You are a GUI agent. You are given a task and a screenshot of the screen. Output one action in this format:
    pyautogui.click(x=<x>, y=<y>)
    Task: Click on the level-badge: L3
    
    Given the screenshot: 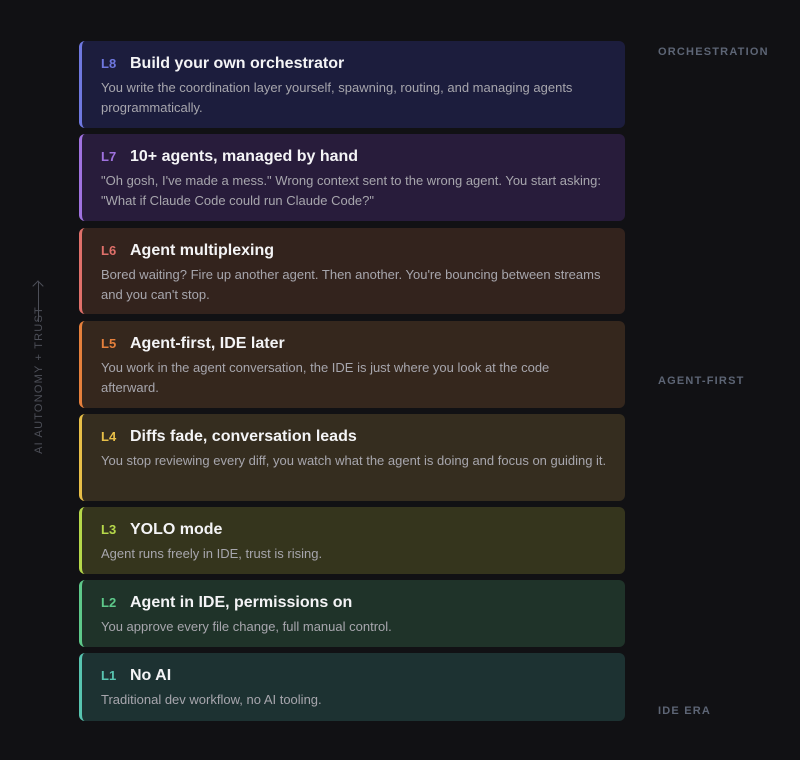 What is the action you would take?
    pyautogui.click(x=109, y=529)
    